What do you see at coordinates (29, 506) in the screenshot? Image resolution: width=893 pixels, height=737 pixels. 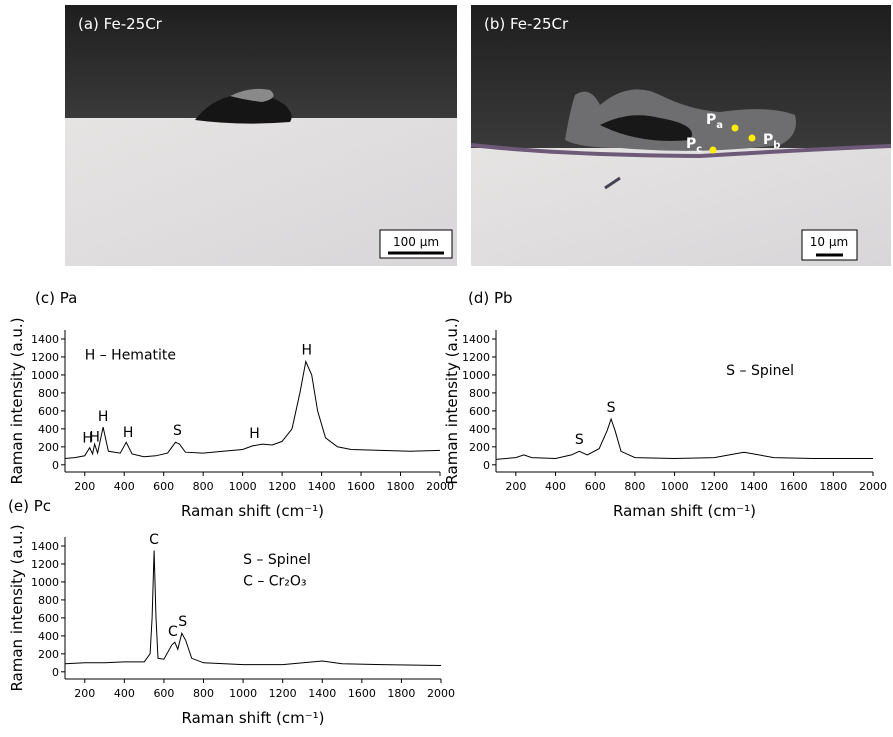 I see `chart-title: (e) Pc` at bounding box center [29, 506].